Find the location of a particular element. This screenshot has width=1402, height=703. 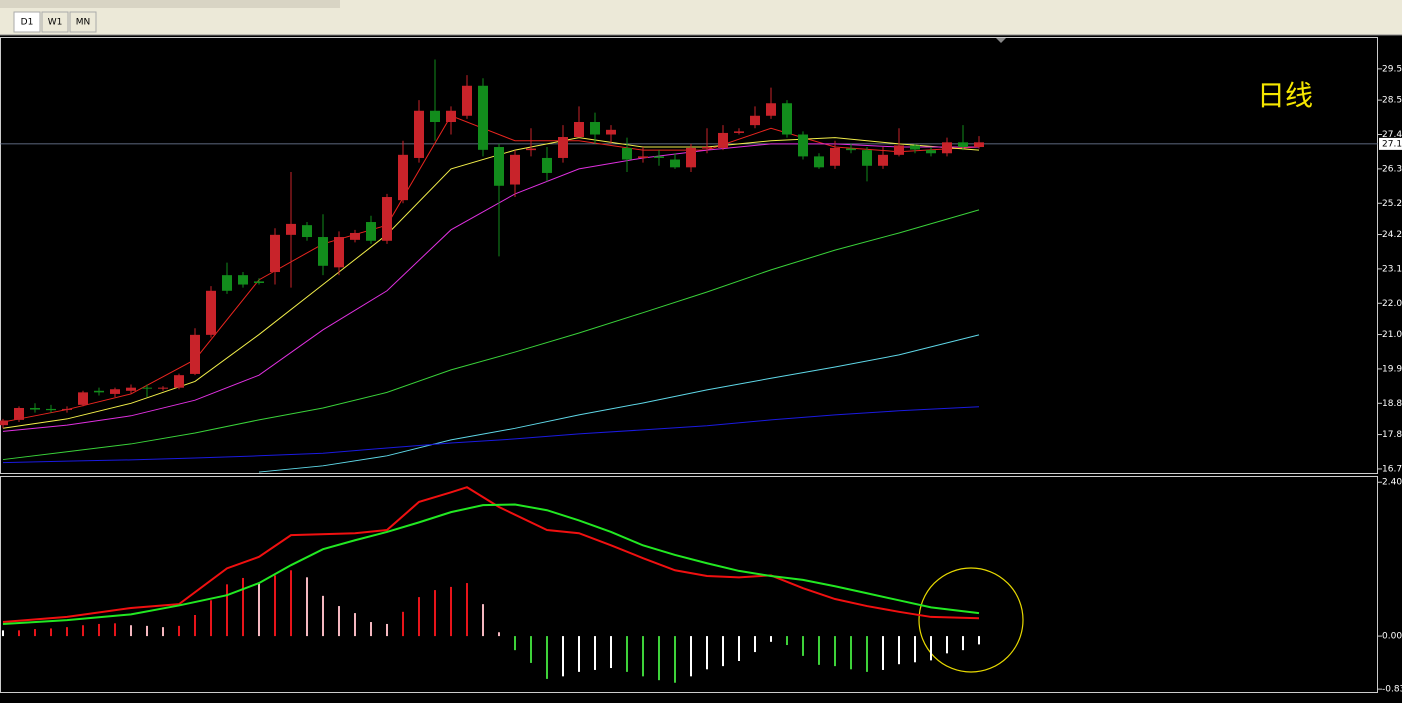

y-tick-label: 16.7 is located at coordinates (1392, 469).